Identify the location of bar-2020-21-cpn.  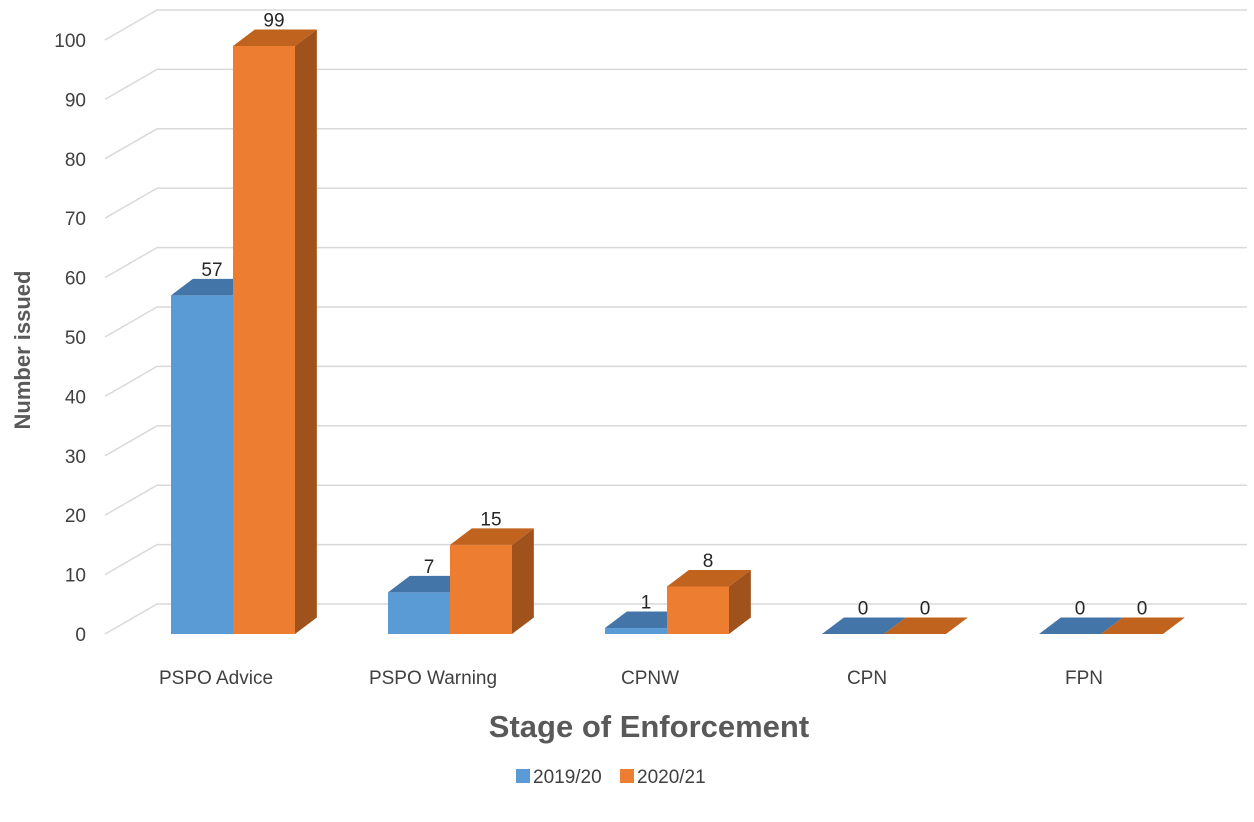
(926, 625).